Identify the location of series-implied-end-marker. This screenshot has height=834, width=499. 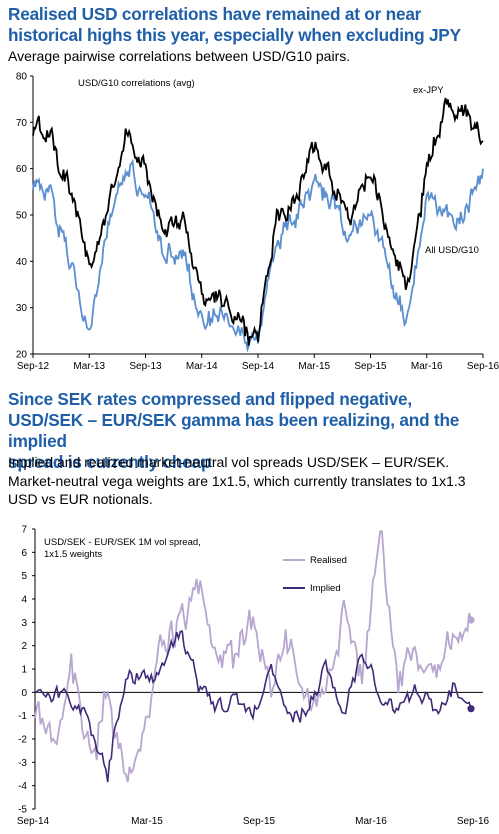
(471, 709).